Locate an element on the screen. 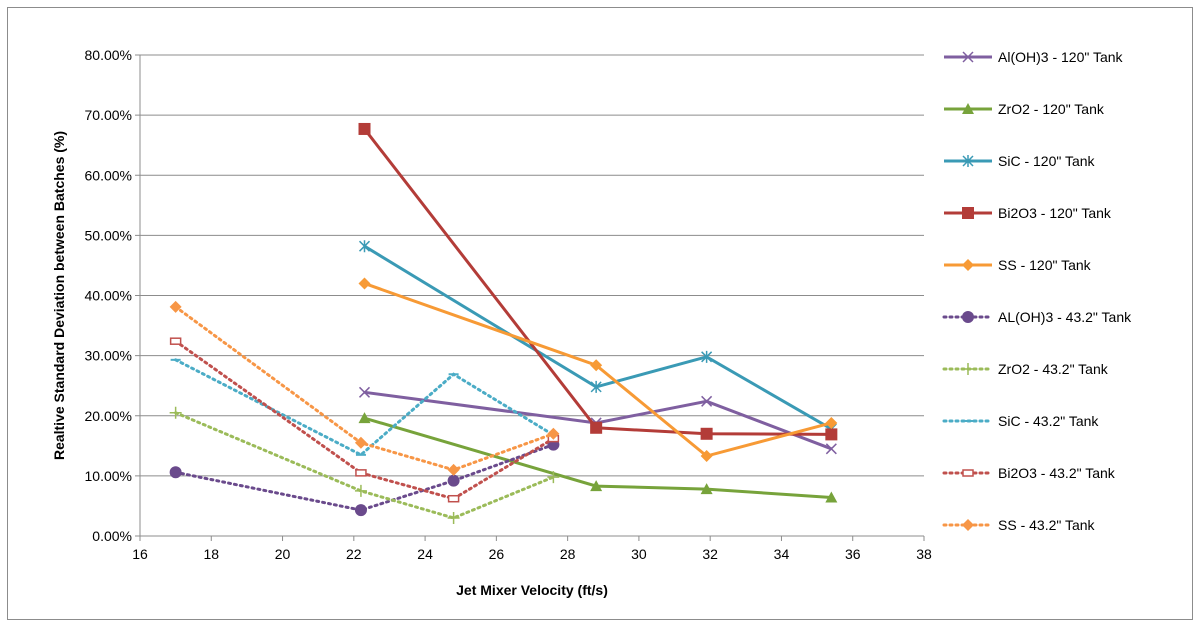  x-tick-label: 26 is located at coordinates (497, 554).